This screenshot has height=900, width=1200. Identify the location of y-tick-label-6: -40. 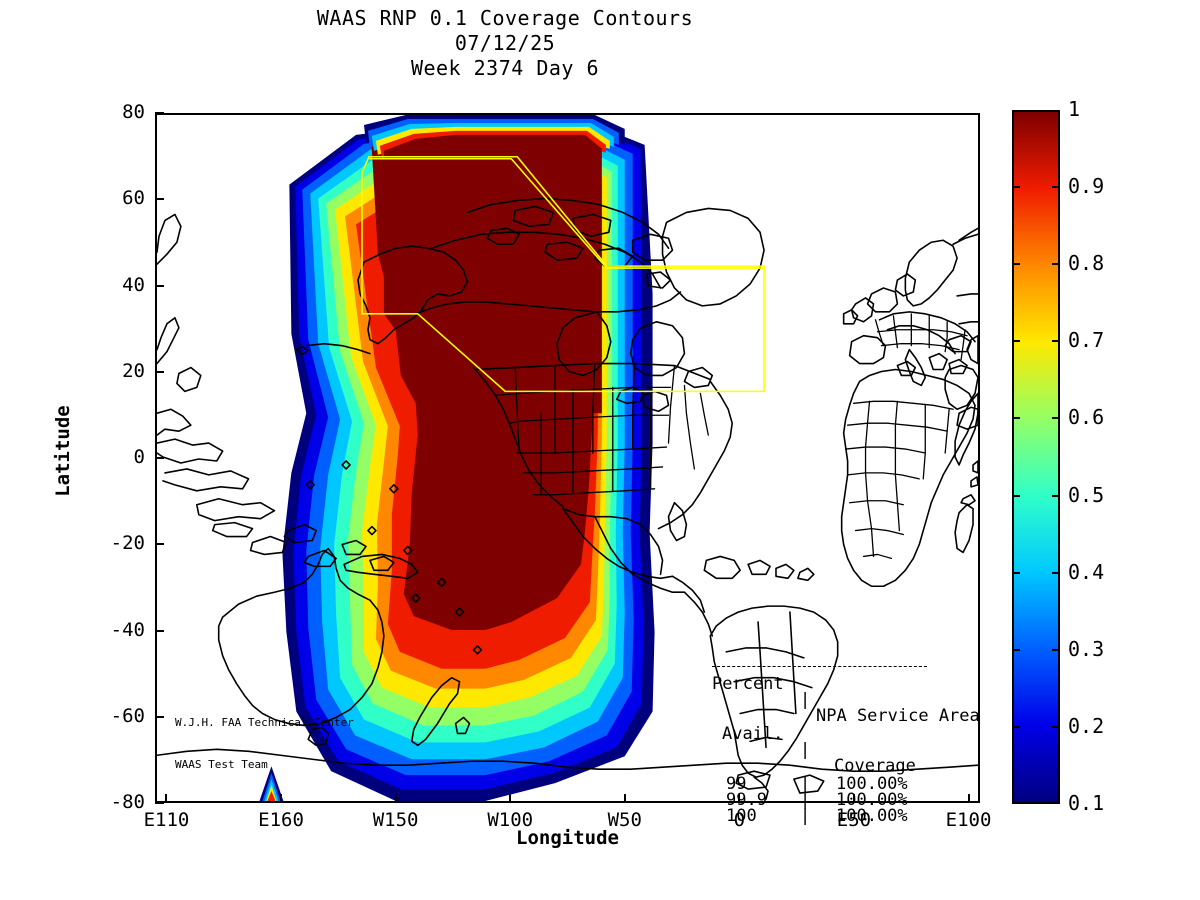
(127, 629).